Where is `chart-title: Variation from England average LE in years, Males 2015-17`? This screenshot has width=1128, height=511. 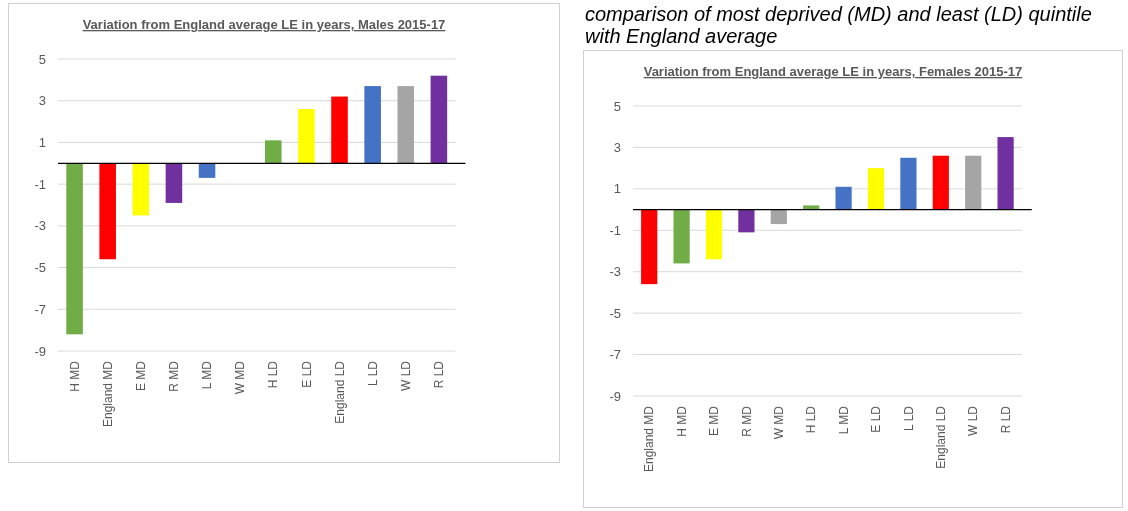 chart-title: Variation from England average LE in years, Males 2015-17 is located at coordinates (264, 24).